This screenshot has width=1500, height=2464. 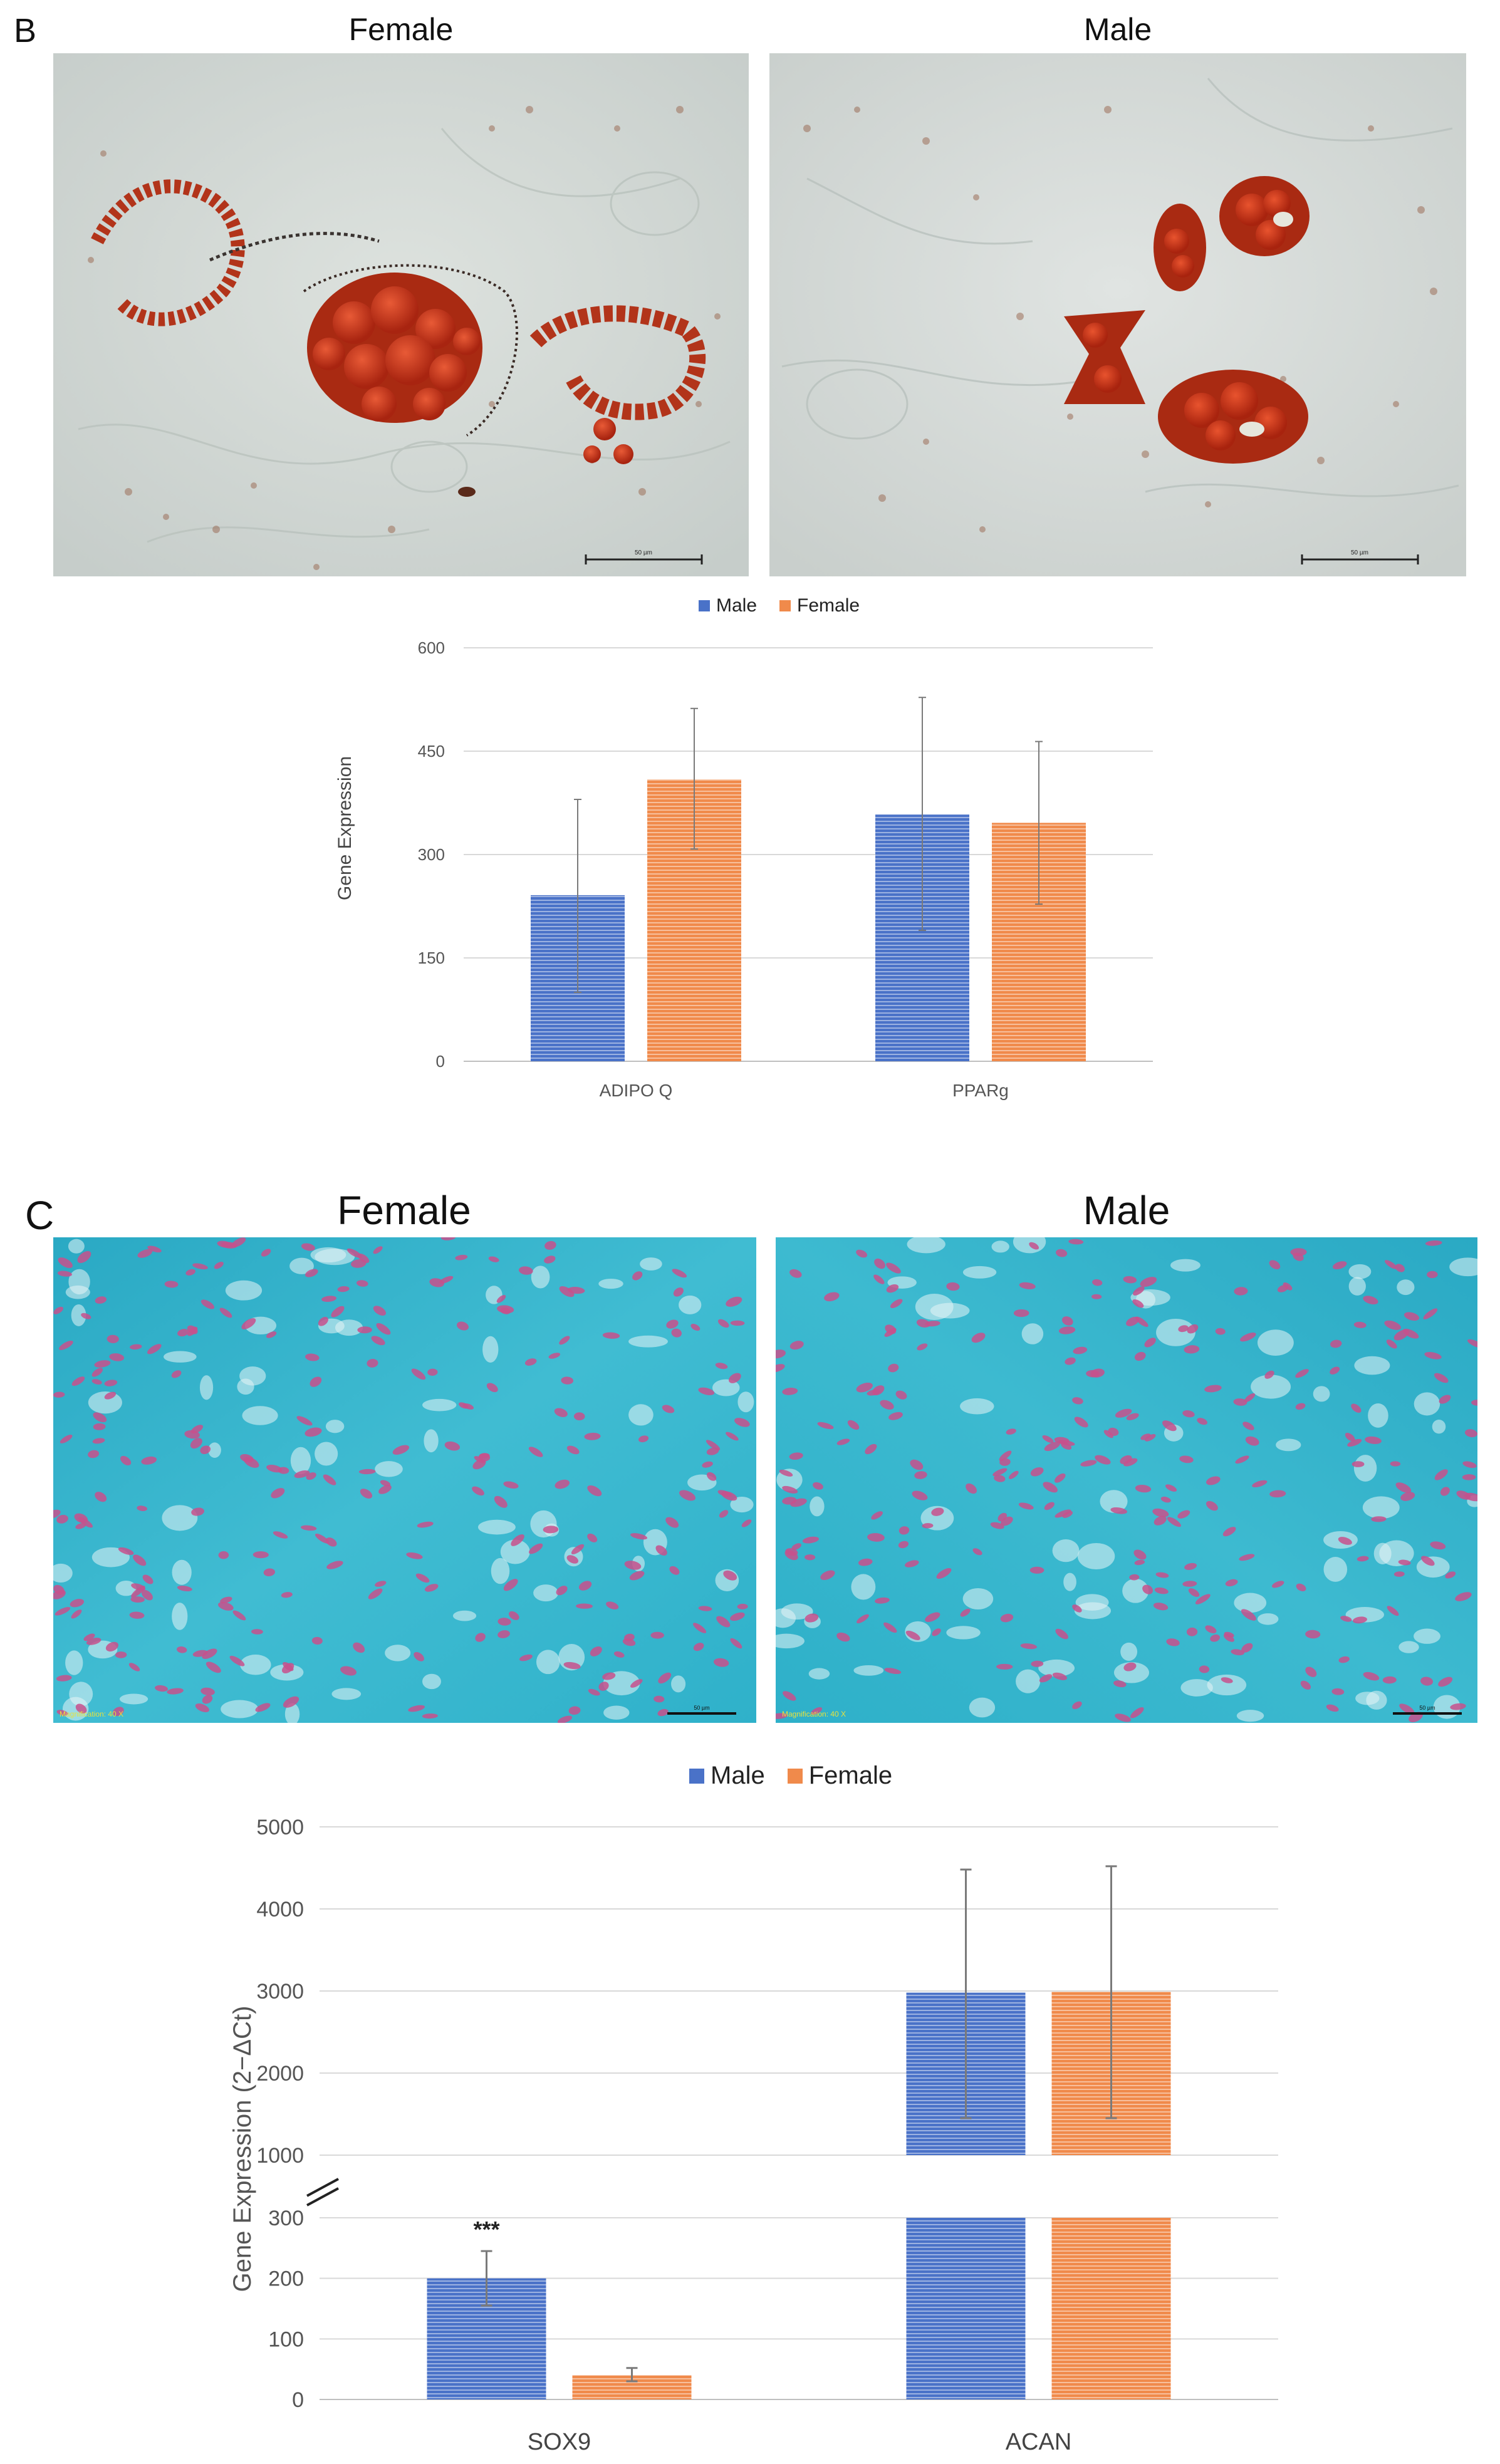 What do you see at coordinates (280, 1909) in the screenshot?
I see `y-tick-label: 4000` at bounding box center [280, 1909].